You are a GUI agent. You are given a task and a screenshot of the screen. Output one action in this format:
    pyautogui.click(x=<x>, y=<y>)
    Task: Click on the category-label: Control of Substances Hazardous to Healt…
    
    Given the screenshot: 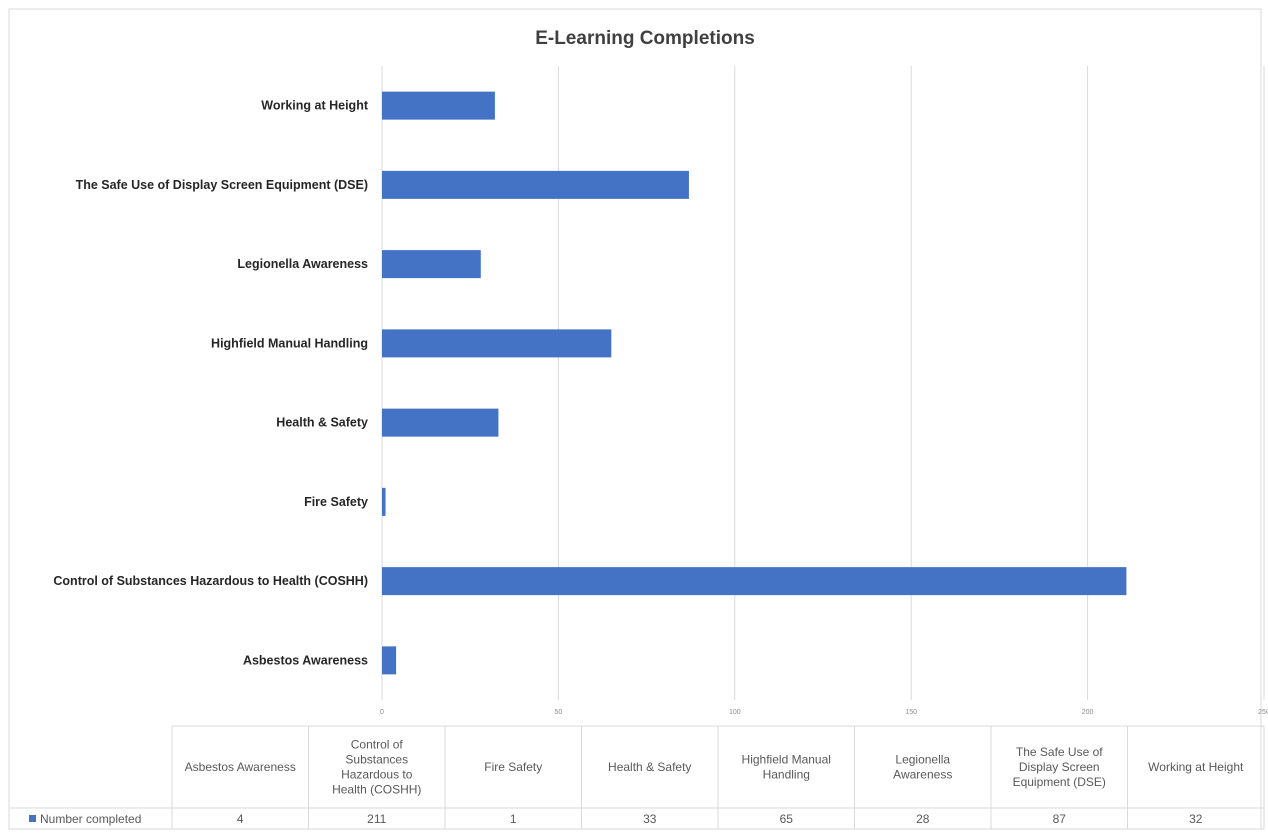 What is the action you would take?
    pyautogui.click(x=210, y=581)
    